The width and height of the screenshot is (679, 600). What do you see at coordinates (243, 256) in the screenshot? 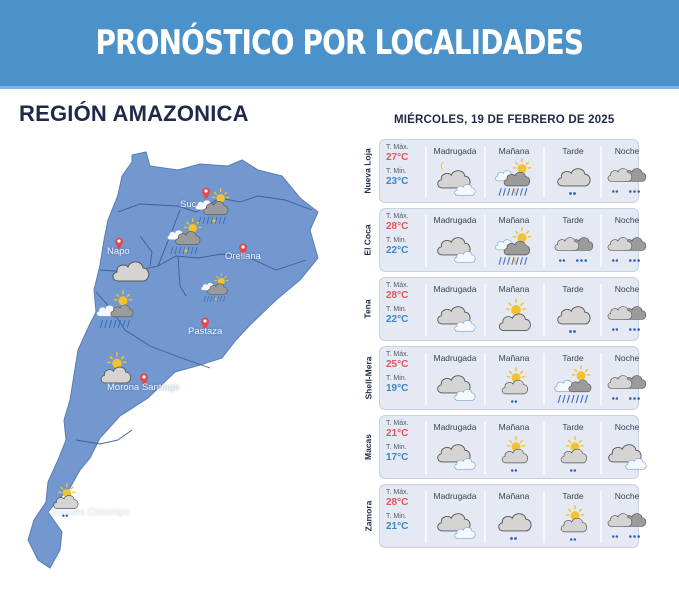
I see `map-label-orellana: Orellana` at bounding box center [243, 256].